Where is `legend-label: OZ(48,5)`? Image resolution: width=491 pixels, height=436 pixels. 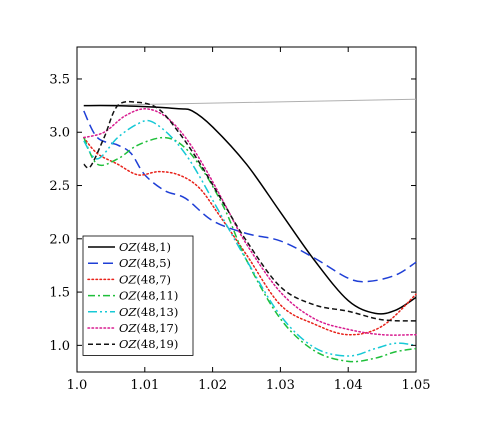
legend-label: OZ(48,5) is located at coordinates (145, 263).